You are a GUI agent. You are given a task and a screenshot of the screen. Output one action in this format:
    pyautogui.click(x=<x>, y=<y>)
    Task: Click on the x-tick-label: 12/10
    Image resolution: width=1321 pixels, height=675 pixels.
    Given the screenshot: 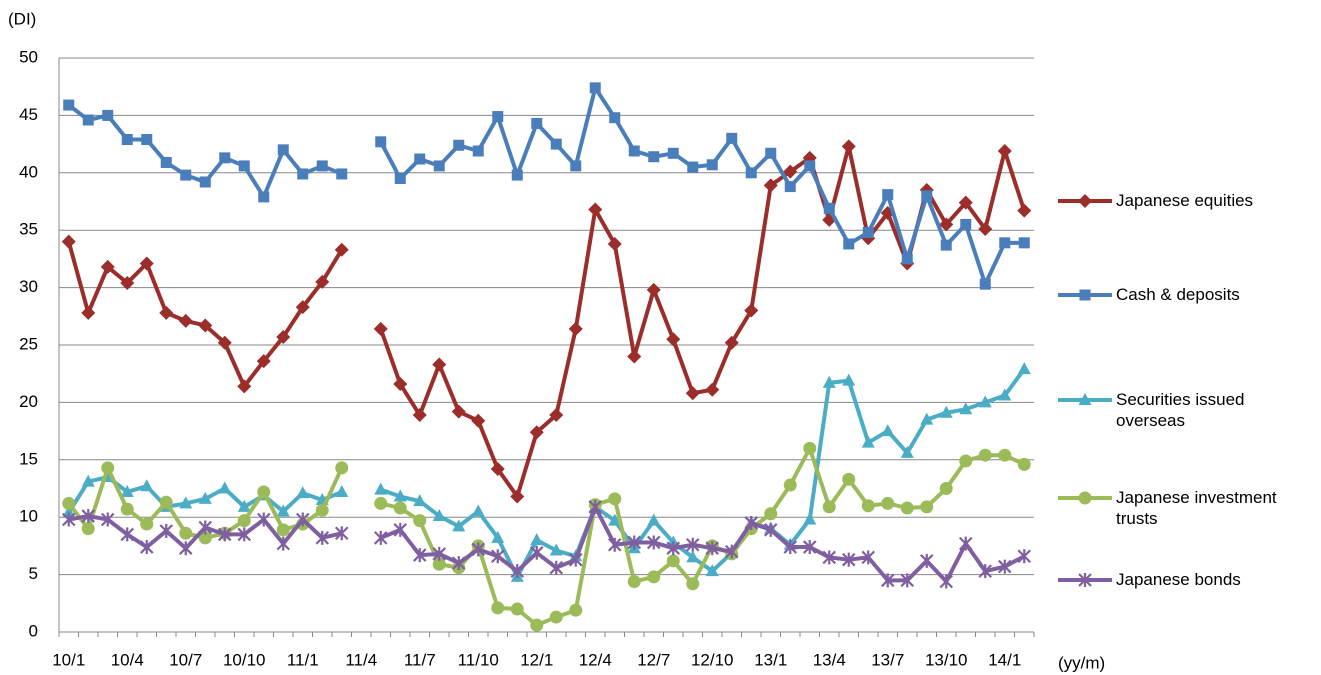 What is the action you would take?
    pyautogui.click(x=712, y=659)
    